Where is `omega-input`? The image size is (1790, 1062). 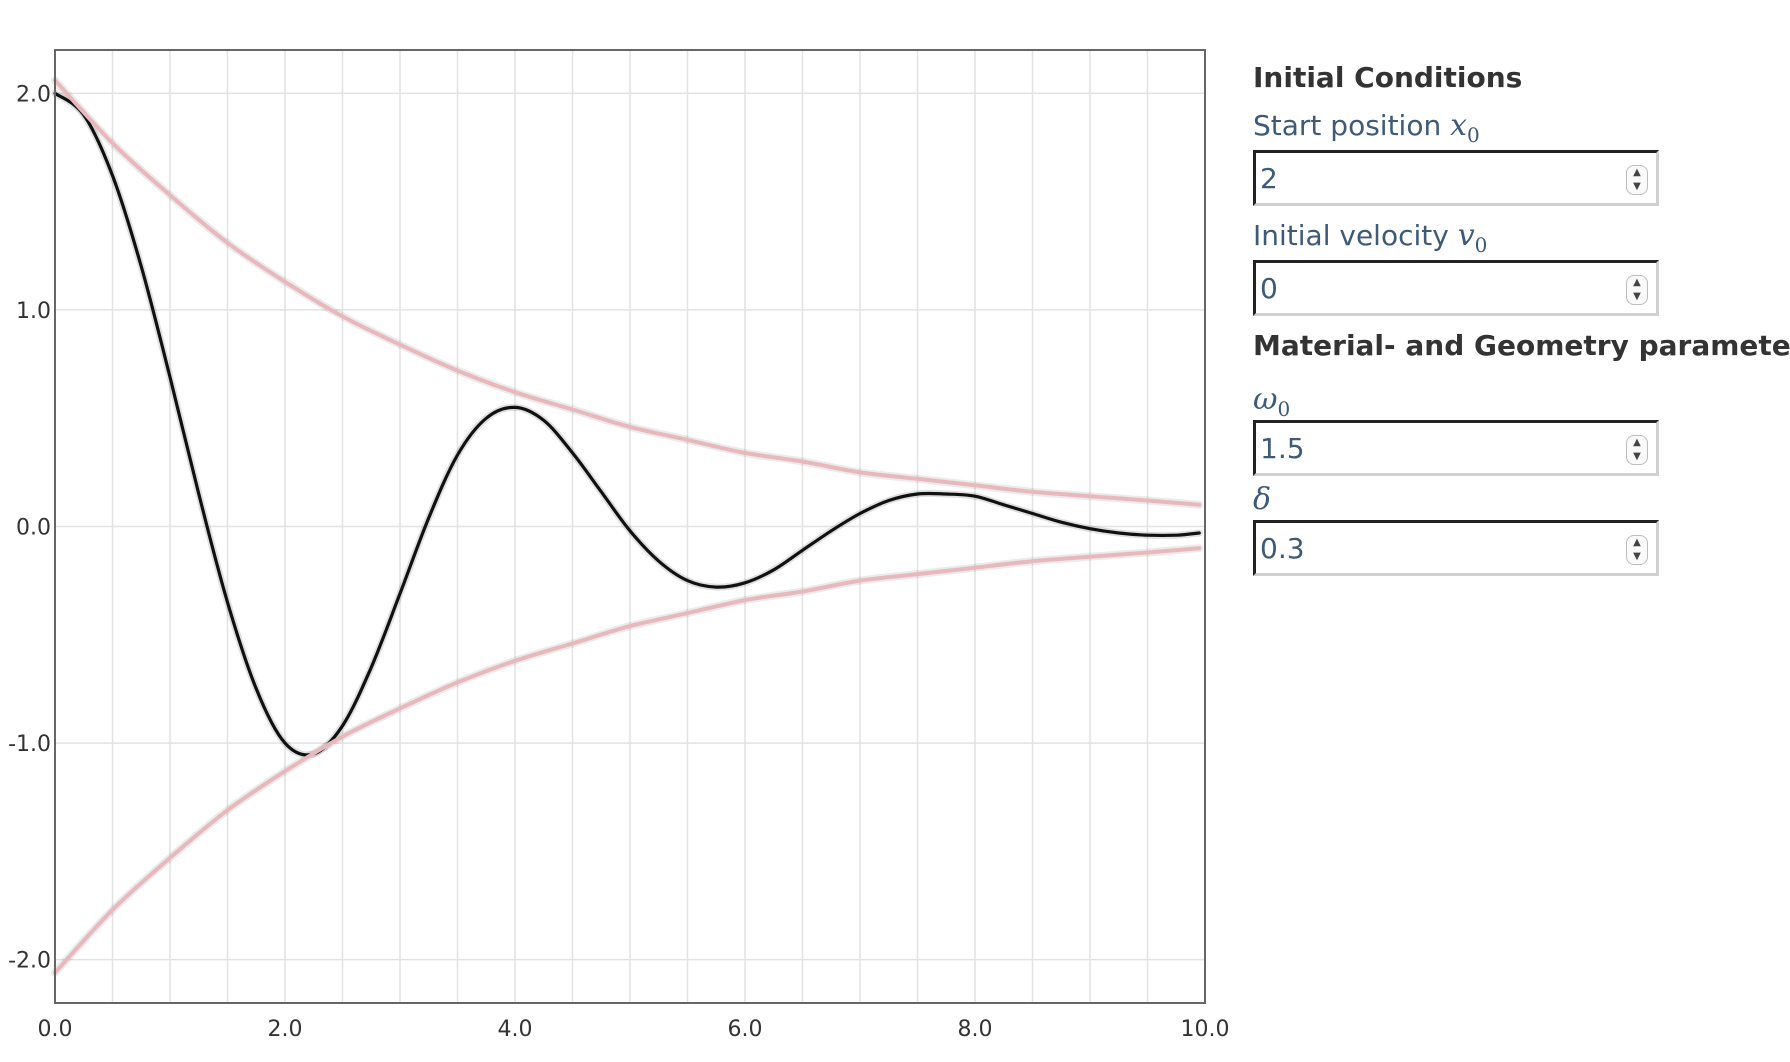 omega-input is located at coordinates (1428, 448).